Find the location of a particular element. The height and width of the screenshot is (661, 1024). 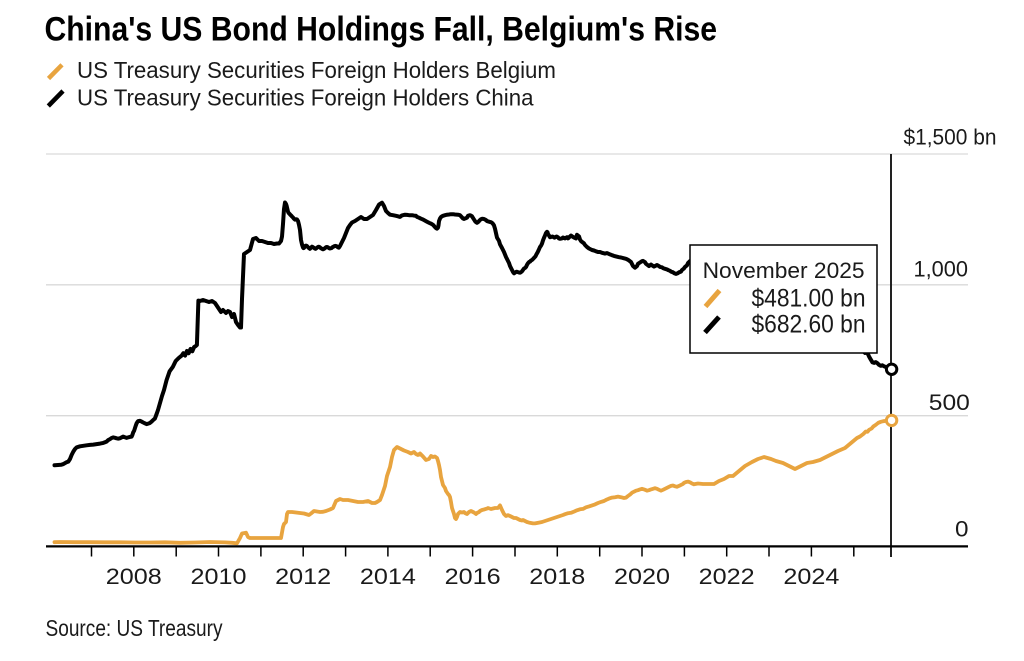

svg-text: 0 is located at coordinates (962, 529).